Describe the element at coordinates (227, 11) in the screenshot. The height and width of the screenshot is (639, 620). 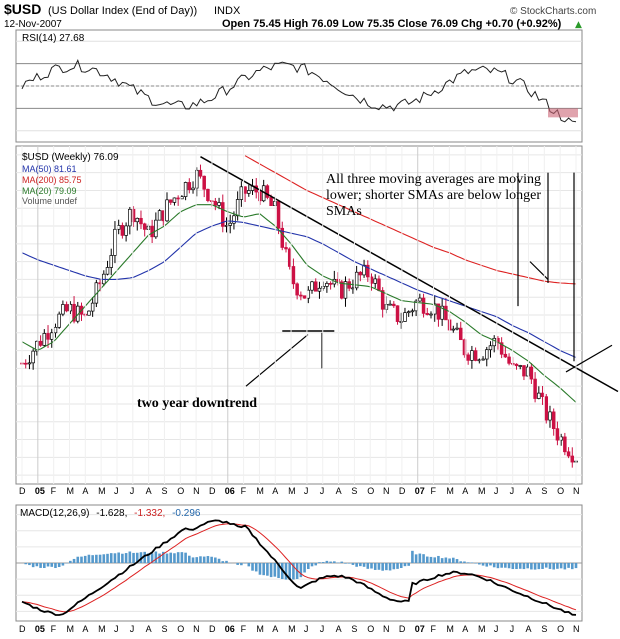
I see `exchange-label: INDX` at that location.